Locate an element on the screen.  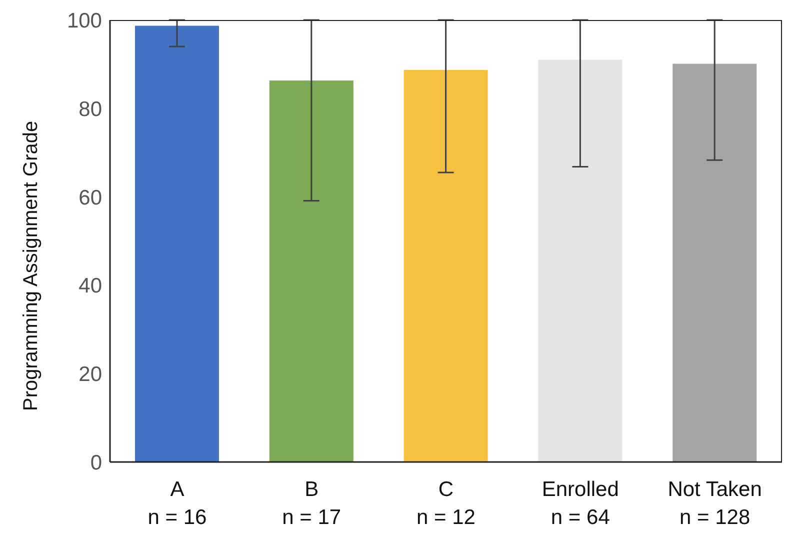
x-tick-label: Enrolled n = 64 is located at coordinates (580, 503).